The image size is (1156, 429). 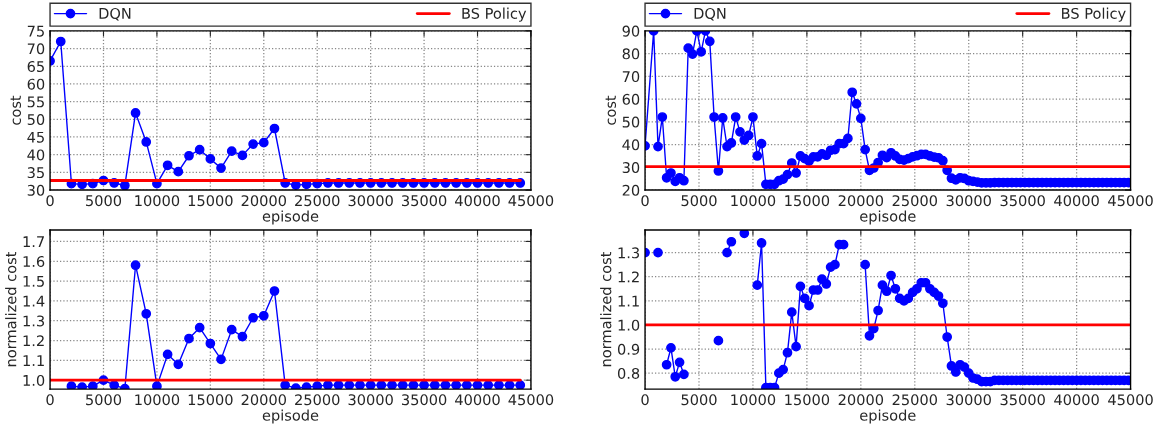 What do you see at coordinates (628, 349) in the screenshot?
I see `y-tick-label: 0.9` at bounding box center [628, 349].